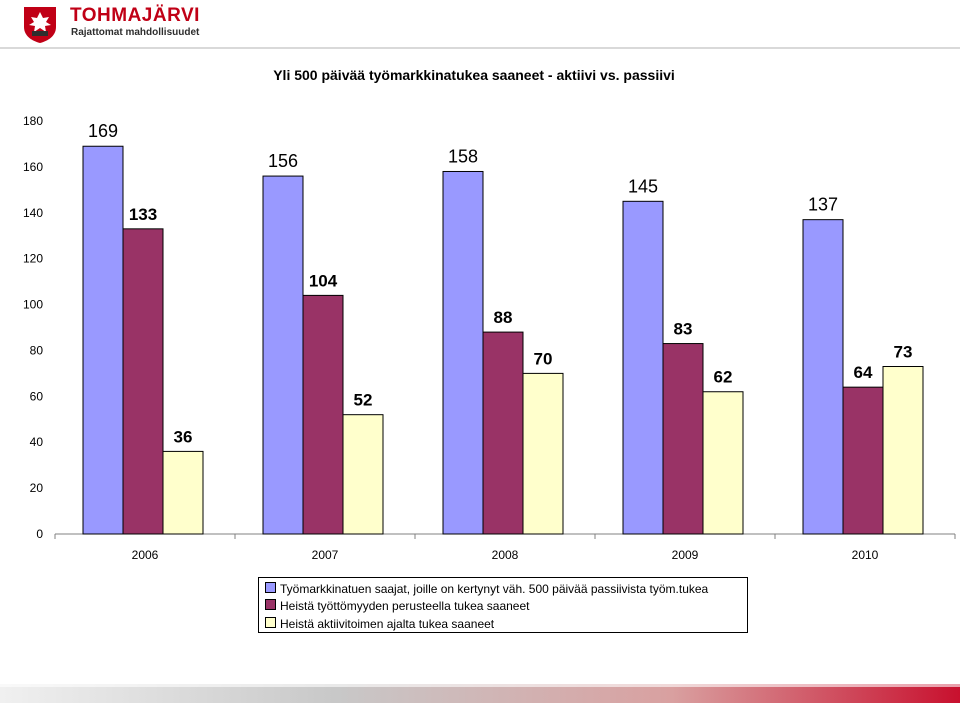 The image size is (960, 703). I want to click on x-tick-label: 2008, so click(505, 555).